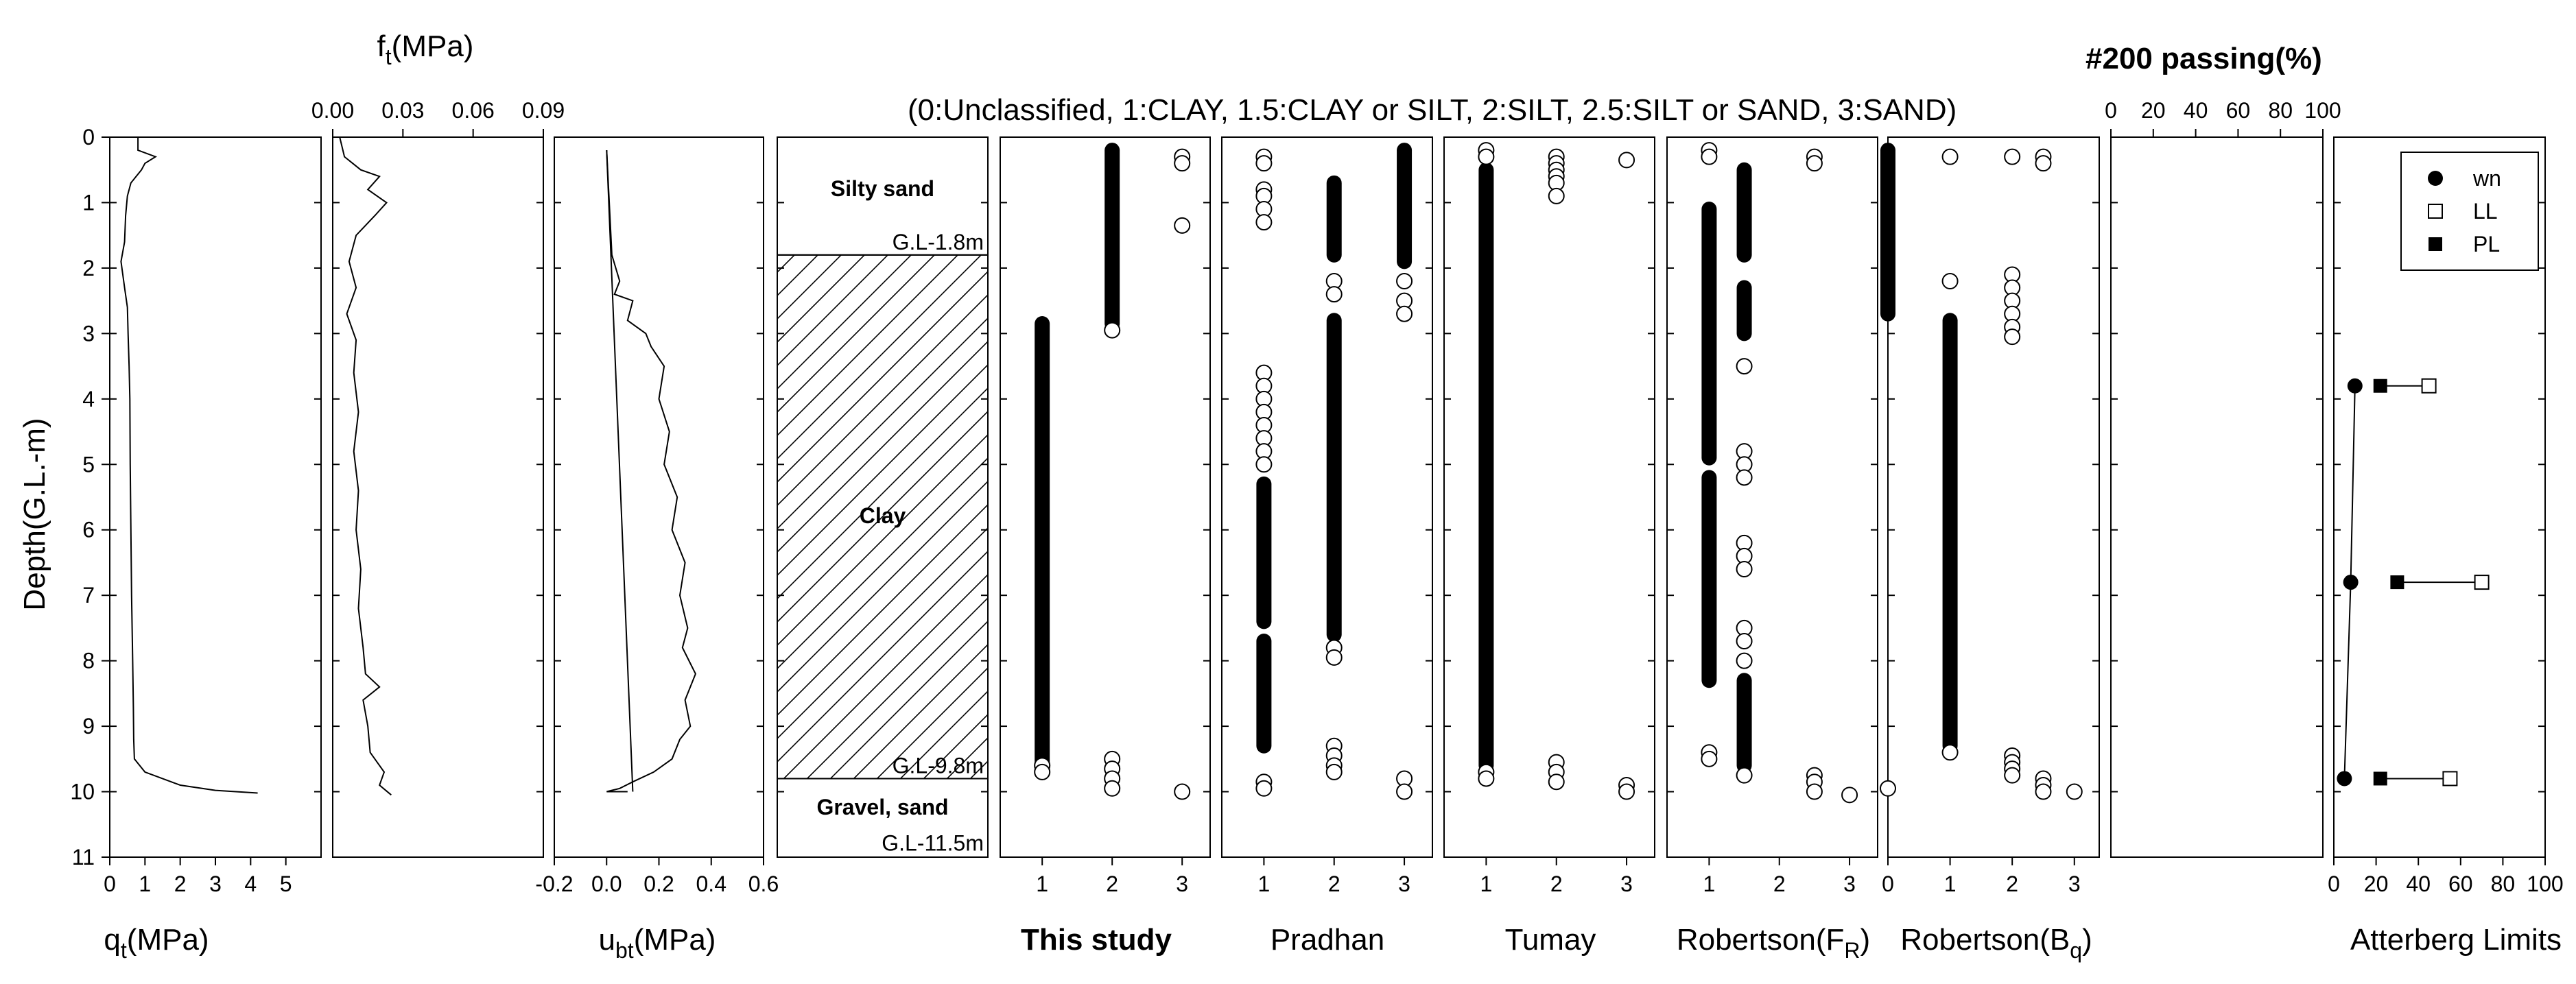 The height and width of the screenshot is (984, 2576). What do you see at coordinates (2460, 884) in the screenshot?
I see `x-tick-label: 60` at bounding box center [2460, 884].